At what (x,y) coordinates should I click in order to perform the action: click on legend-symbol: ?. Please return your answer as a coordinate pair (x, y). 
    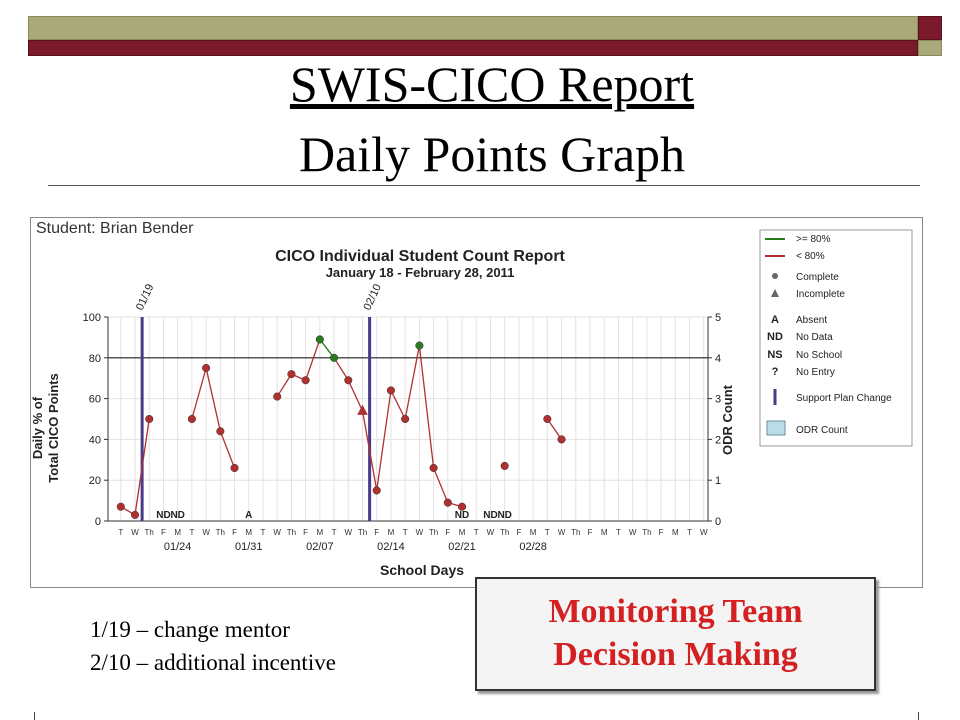
    Looking at the image, I should click on (775, 372).